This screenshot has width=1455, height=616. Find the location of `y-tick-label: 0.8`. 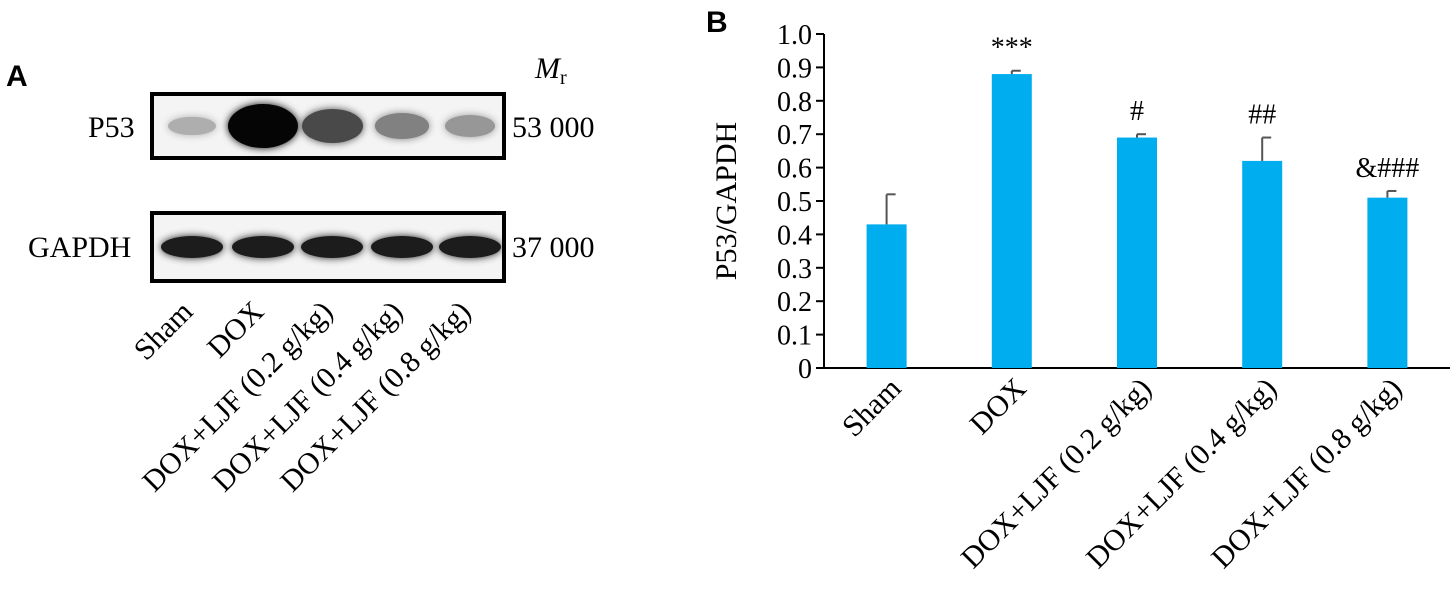

y-tick-label: 0.8 is located at coordinates (794, 102).